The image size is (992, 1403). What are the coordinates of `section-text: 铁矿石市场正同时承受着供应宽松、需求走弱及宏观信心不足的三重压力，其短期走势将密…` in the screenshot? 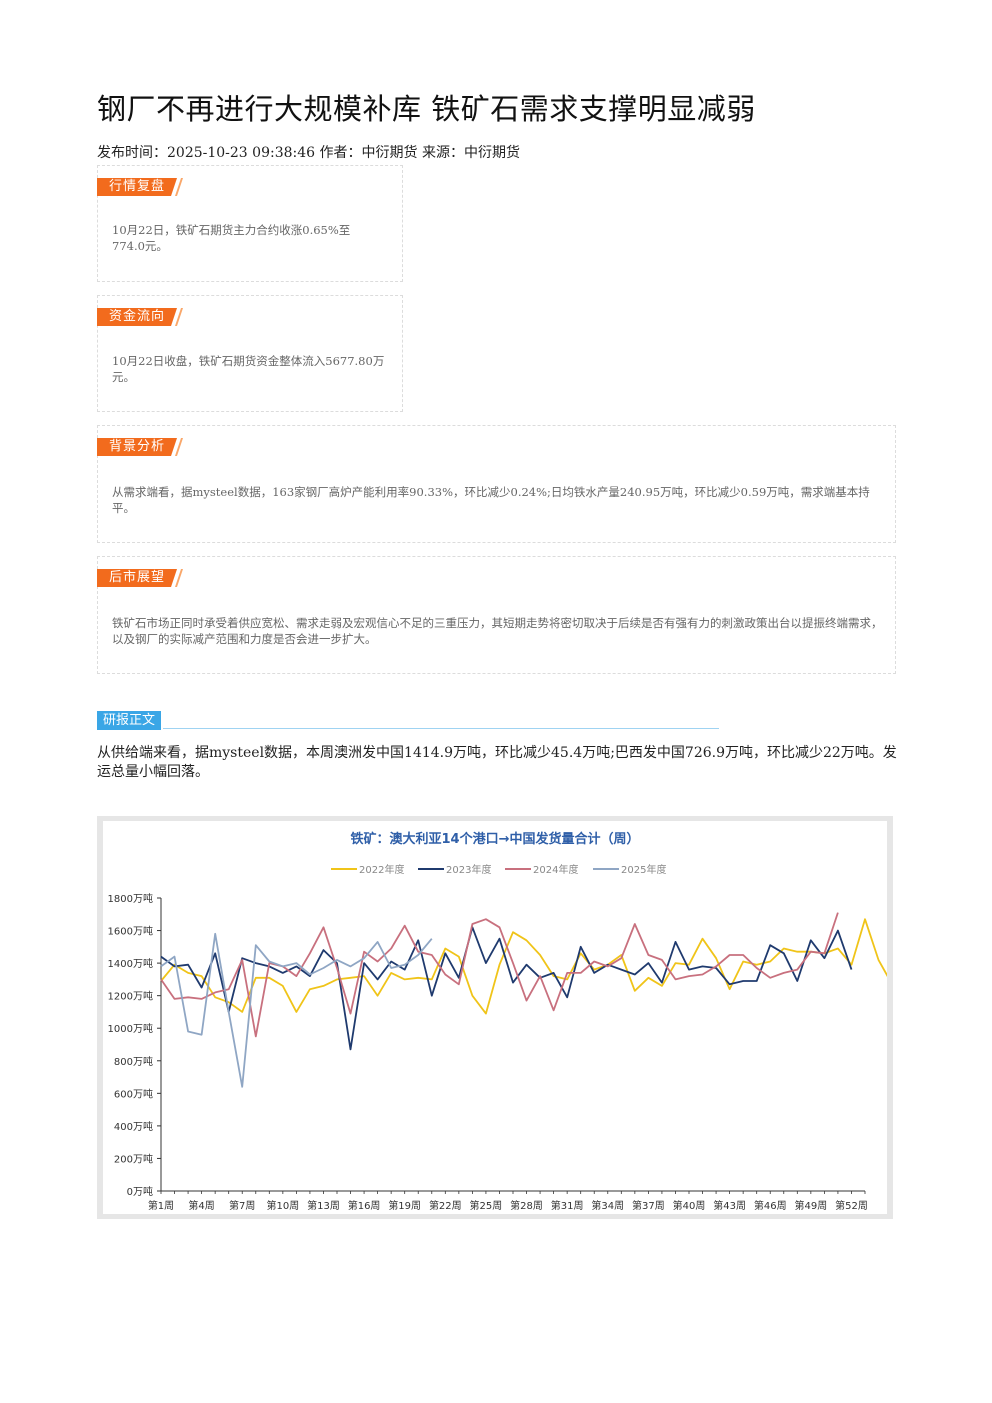 It's located at (497, 631).